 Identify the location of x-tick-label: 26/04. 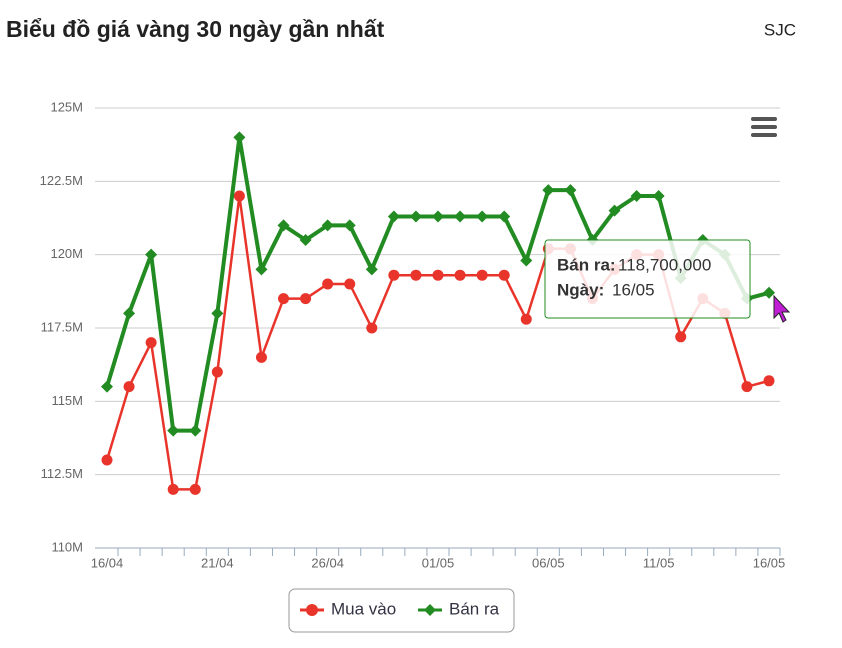
(327, 562).